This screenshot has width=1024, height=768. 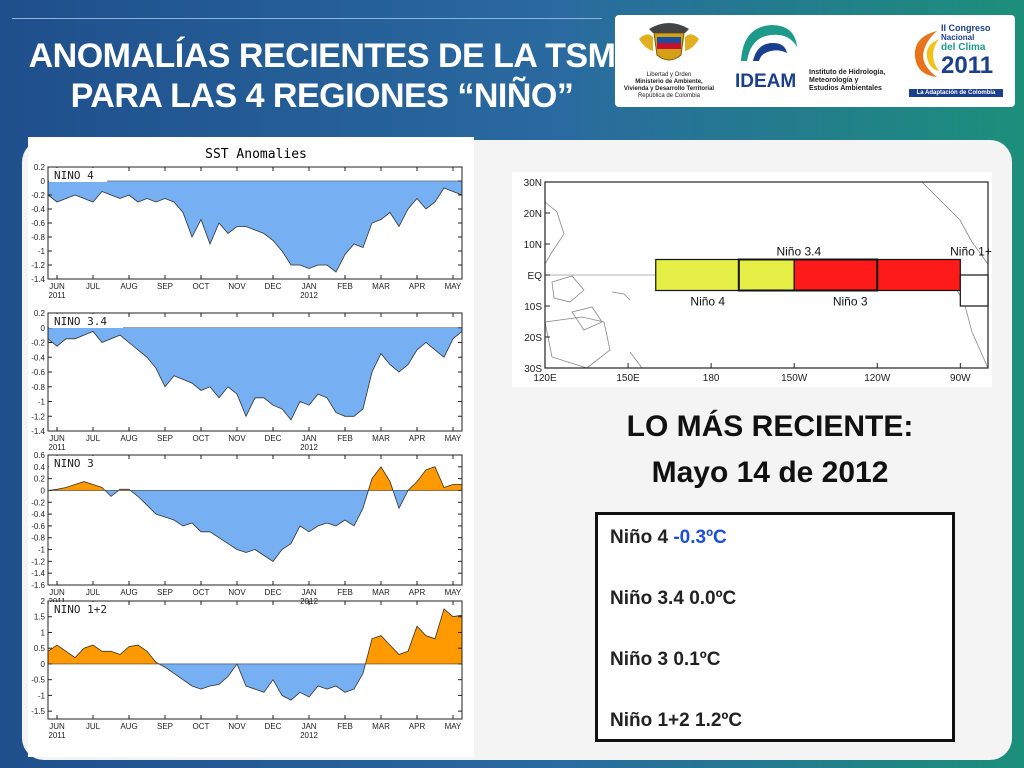 What do you see at coordinates (43, 328) in the screenshot?
I see `nino-3-4-ytick-1: 0` at bounding box center [43, 328].